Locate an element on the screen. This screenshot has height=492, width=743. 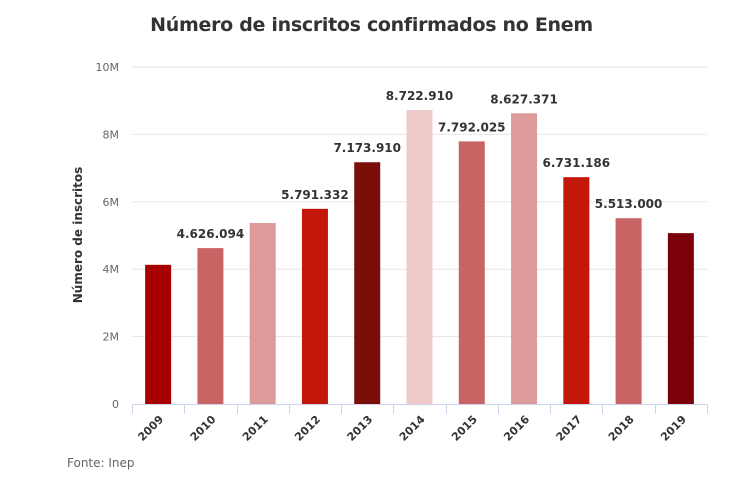
bar-2014 is located at coordinates (419, 257).